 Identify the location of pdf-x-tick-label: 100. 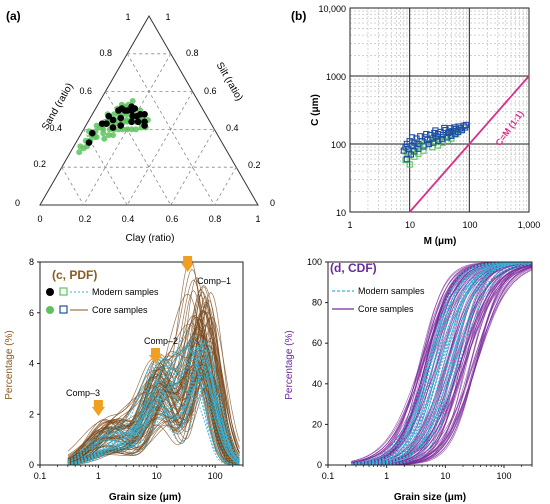
(215, 476).